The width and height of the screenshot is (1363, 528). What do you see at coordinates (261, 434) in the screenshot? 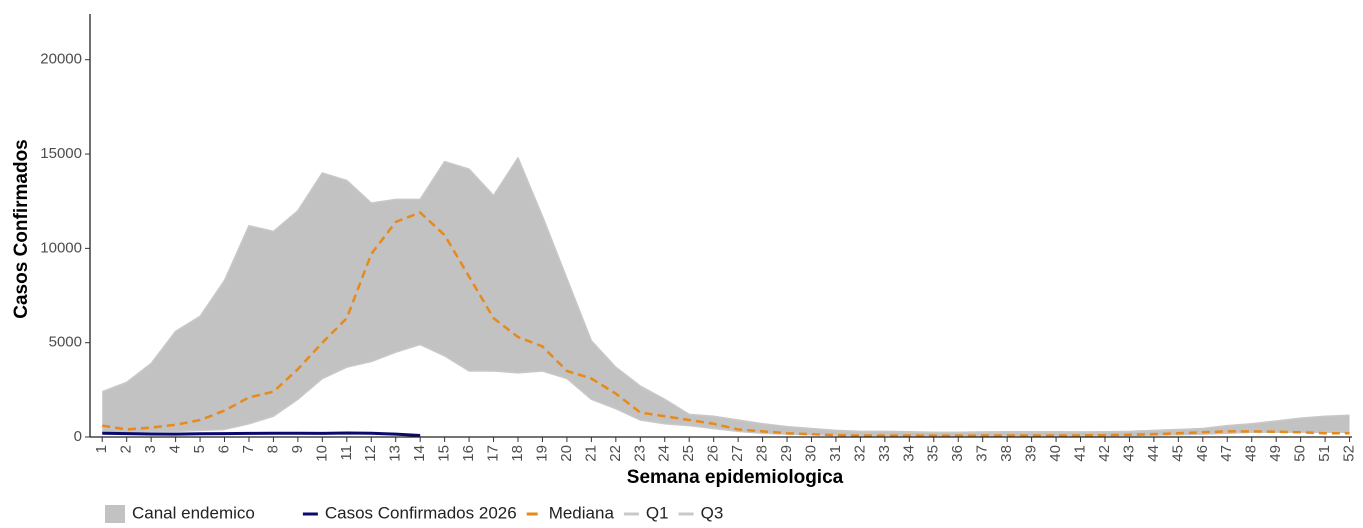
I see `series-line` at bounding box center [261, 434].